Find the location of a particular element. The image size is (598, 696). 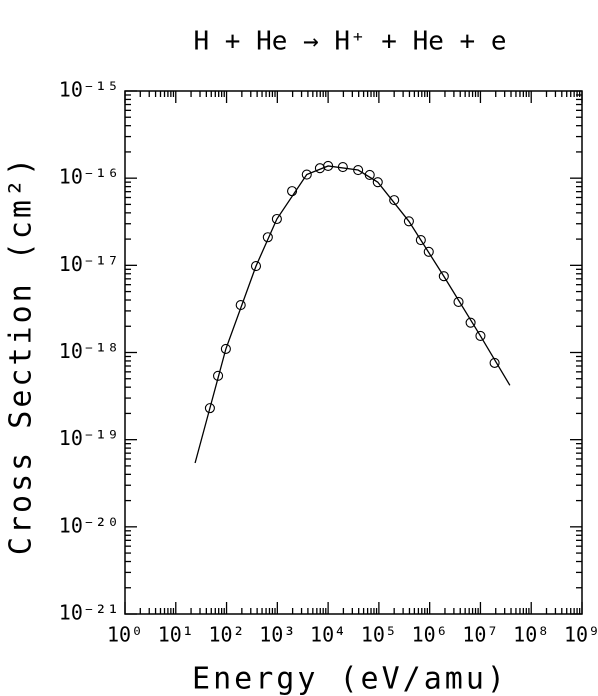

y-tick-label: 10⁻²⁰ is located at coordinates (89, 525).